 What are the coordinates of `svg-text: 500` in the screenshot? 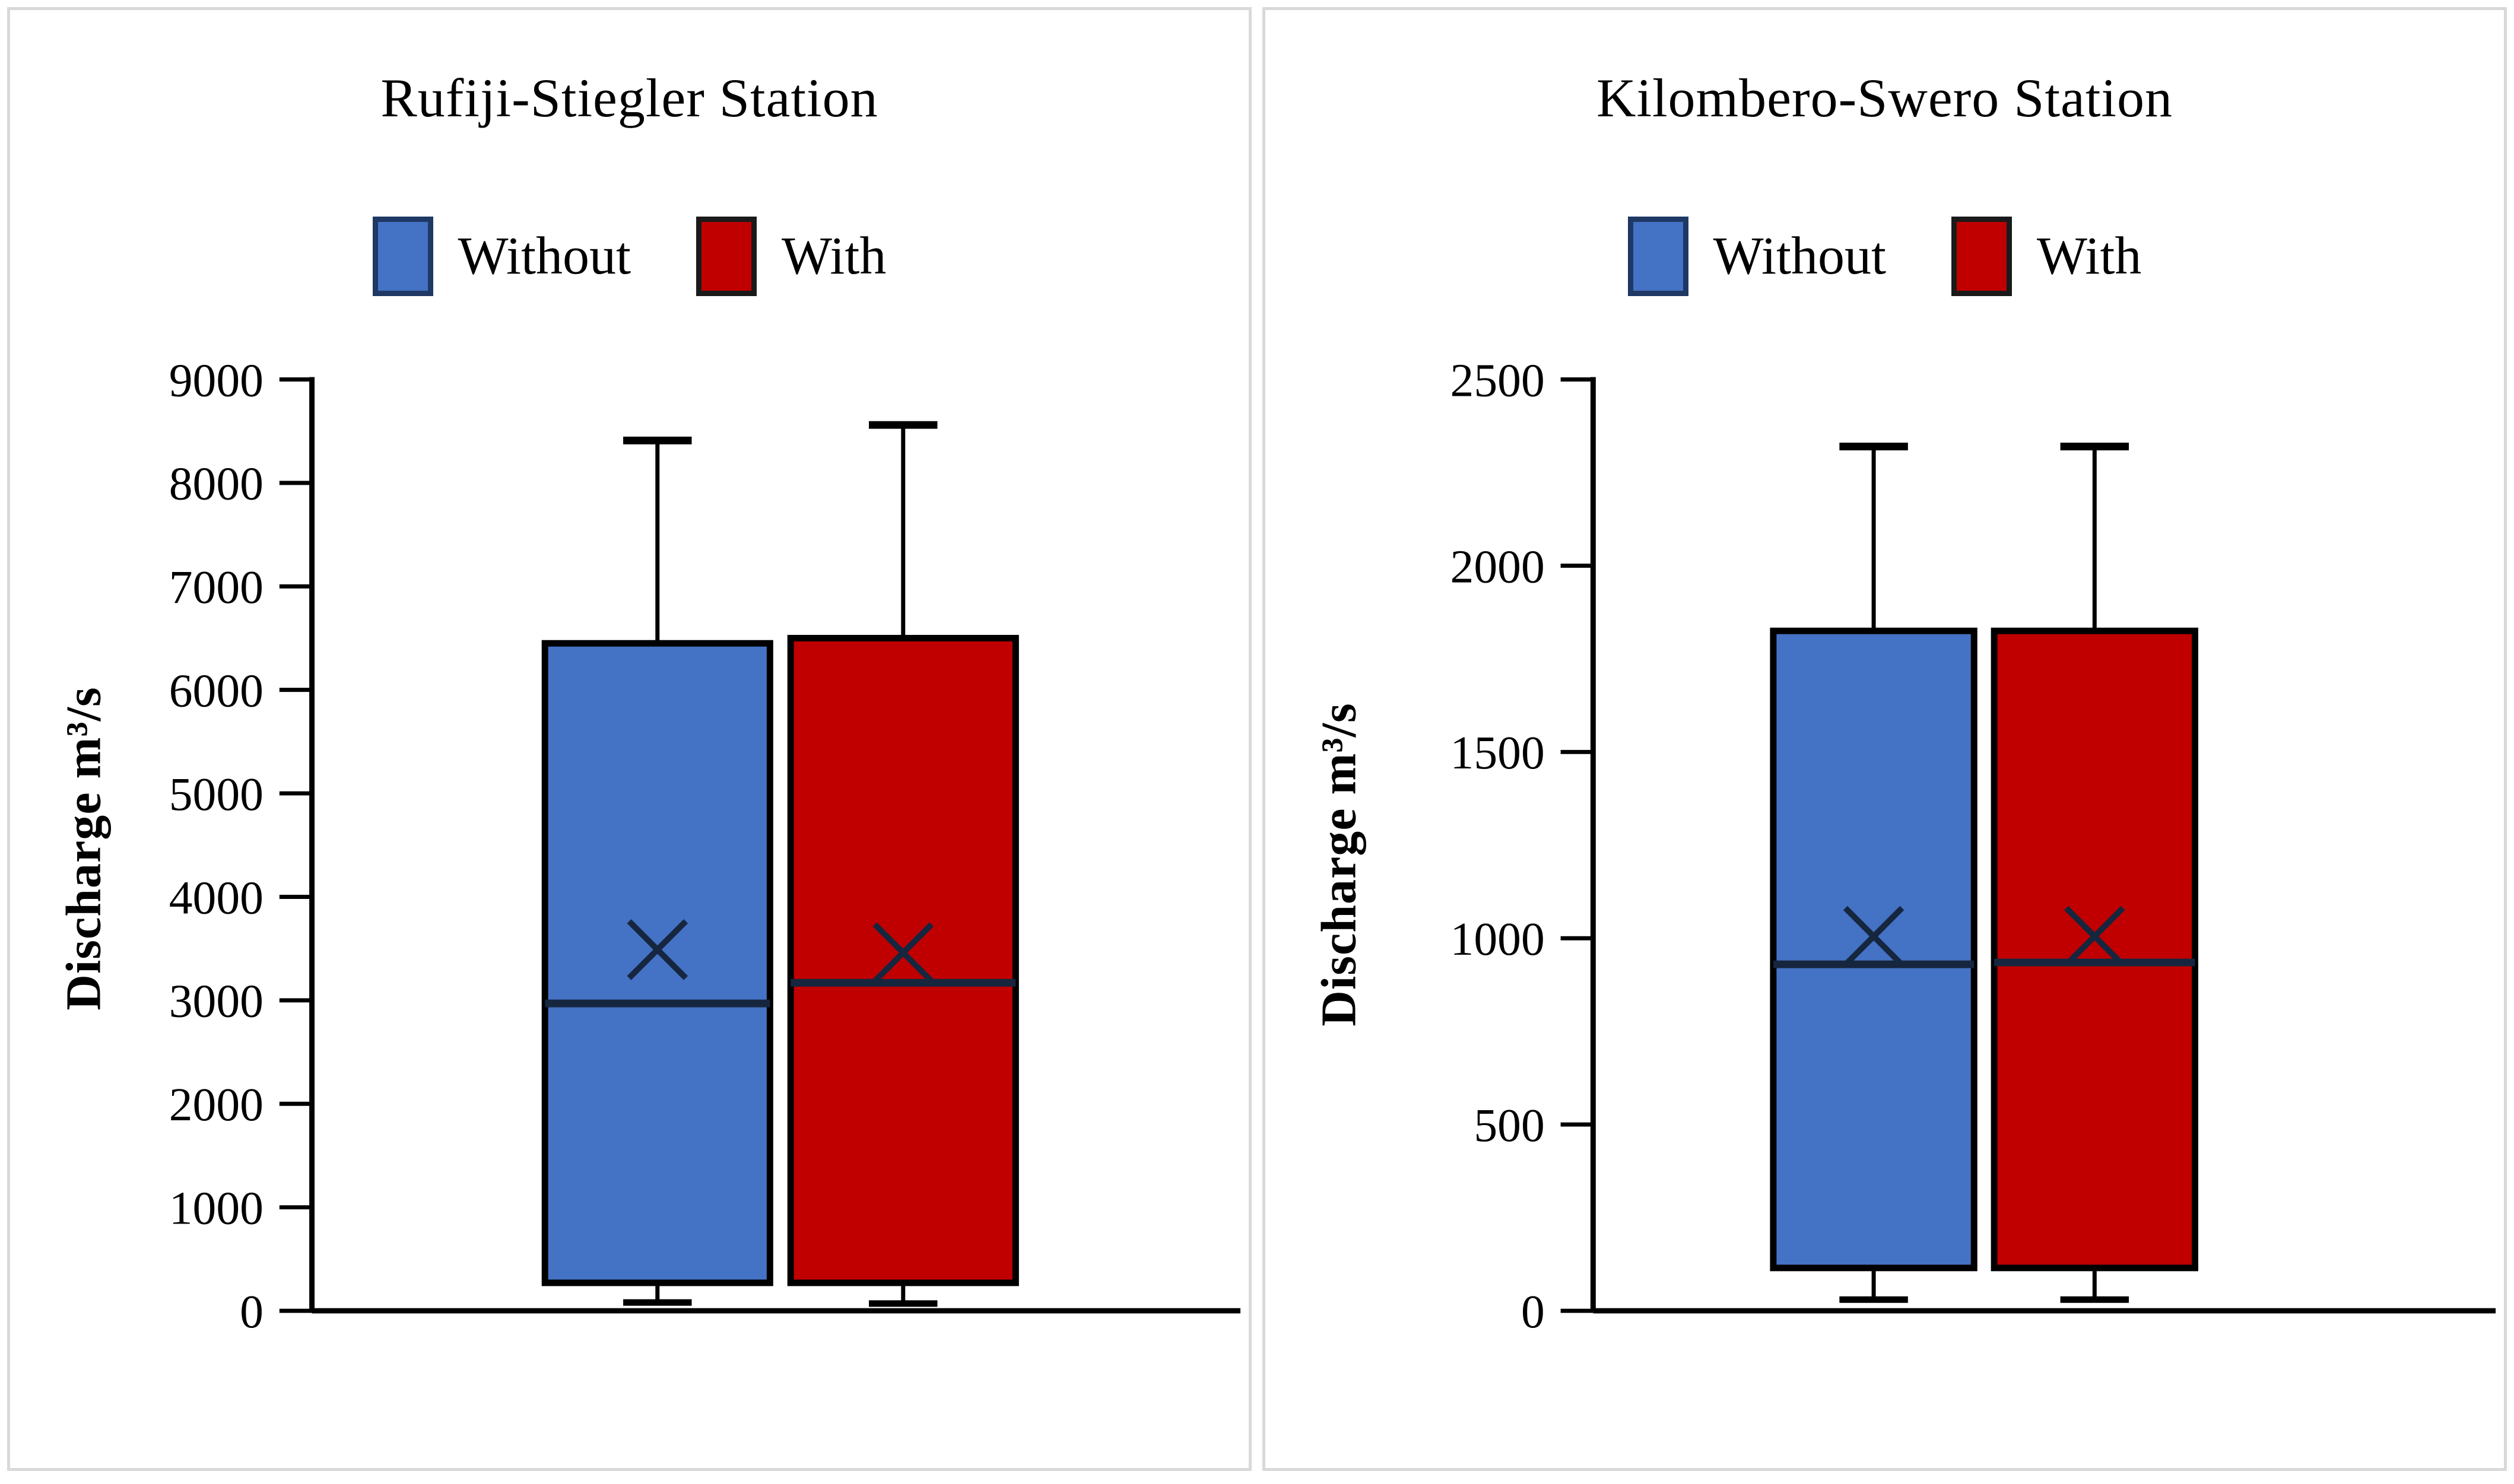 It's located at (1509, 1126).